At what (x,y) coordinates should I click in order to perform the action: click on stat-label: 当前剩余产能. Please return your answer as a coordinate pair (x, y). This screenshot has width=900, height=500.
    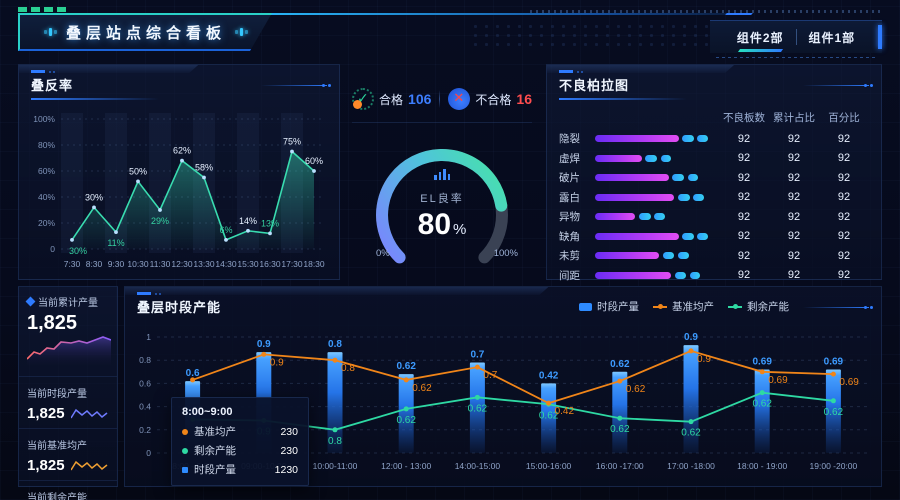
    Looking at the image, I should click on (57, 496).